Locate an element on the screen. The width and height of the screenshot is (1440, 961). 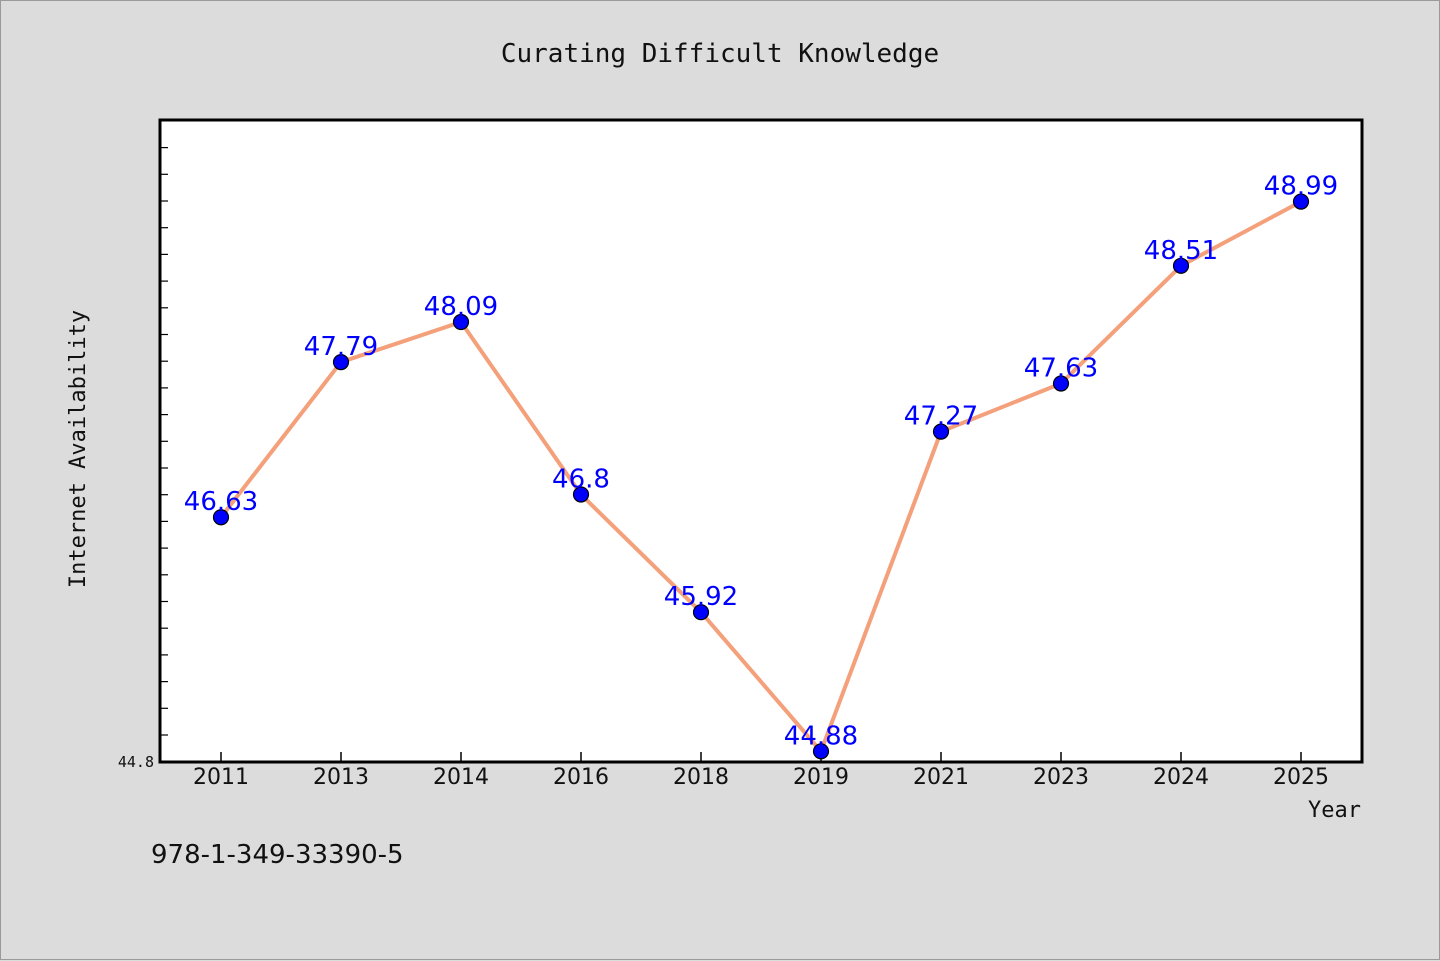
data-label: 46.8 is located at coordinates (581, 480).